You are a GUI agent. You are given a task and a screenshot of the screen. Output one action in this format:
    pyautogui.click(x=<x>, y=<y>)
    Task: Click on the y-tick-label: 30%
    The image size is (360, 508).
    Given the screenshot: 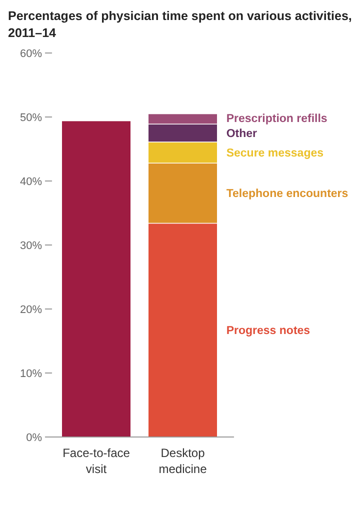 What is the action you would take?
    pyautogui.click(x=31, y=246)
    